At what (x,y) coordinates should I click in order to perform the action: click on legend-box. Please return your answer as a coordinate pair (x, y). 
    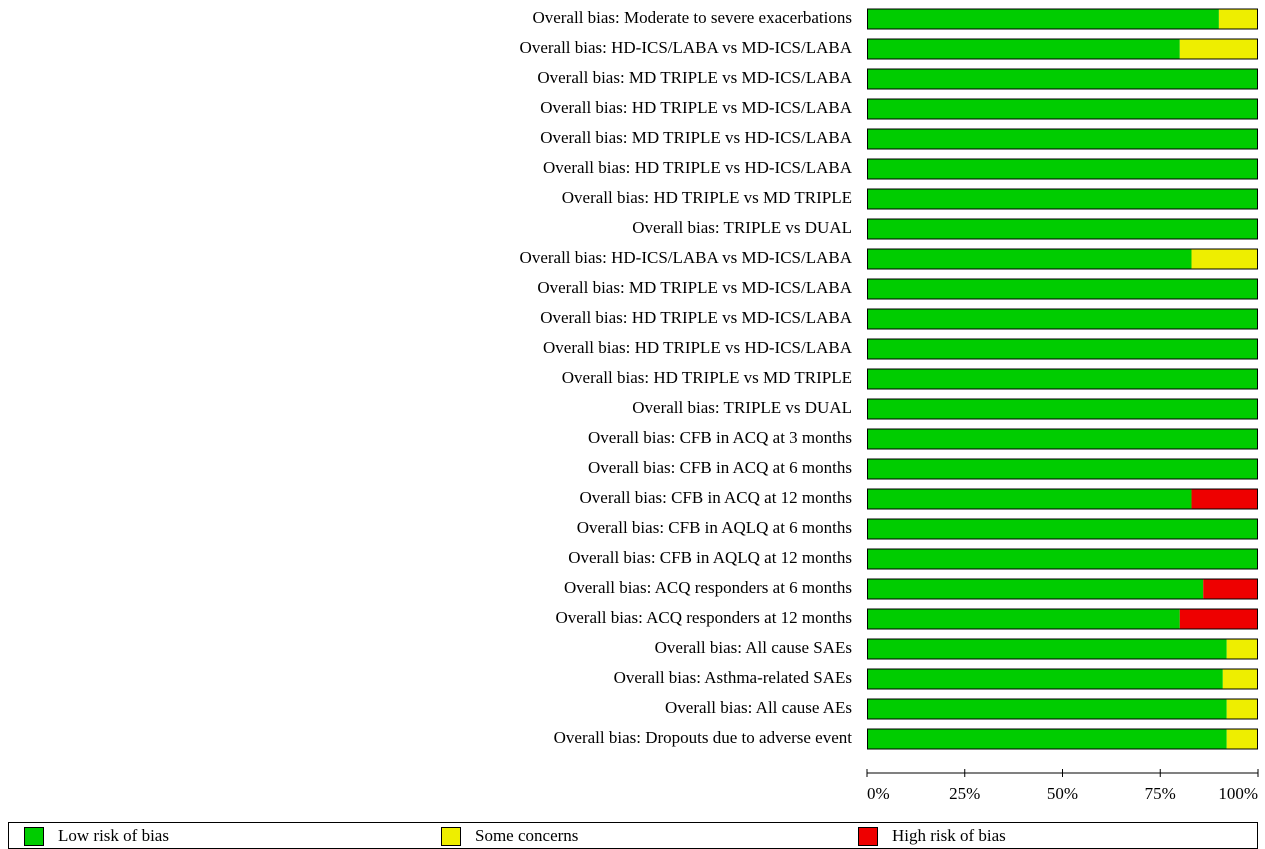
    Looking at the image, I should click on (633, 835).